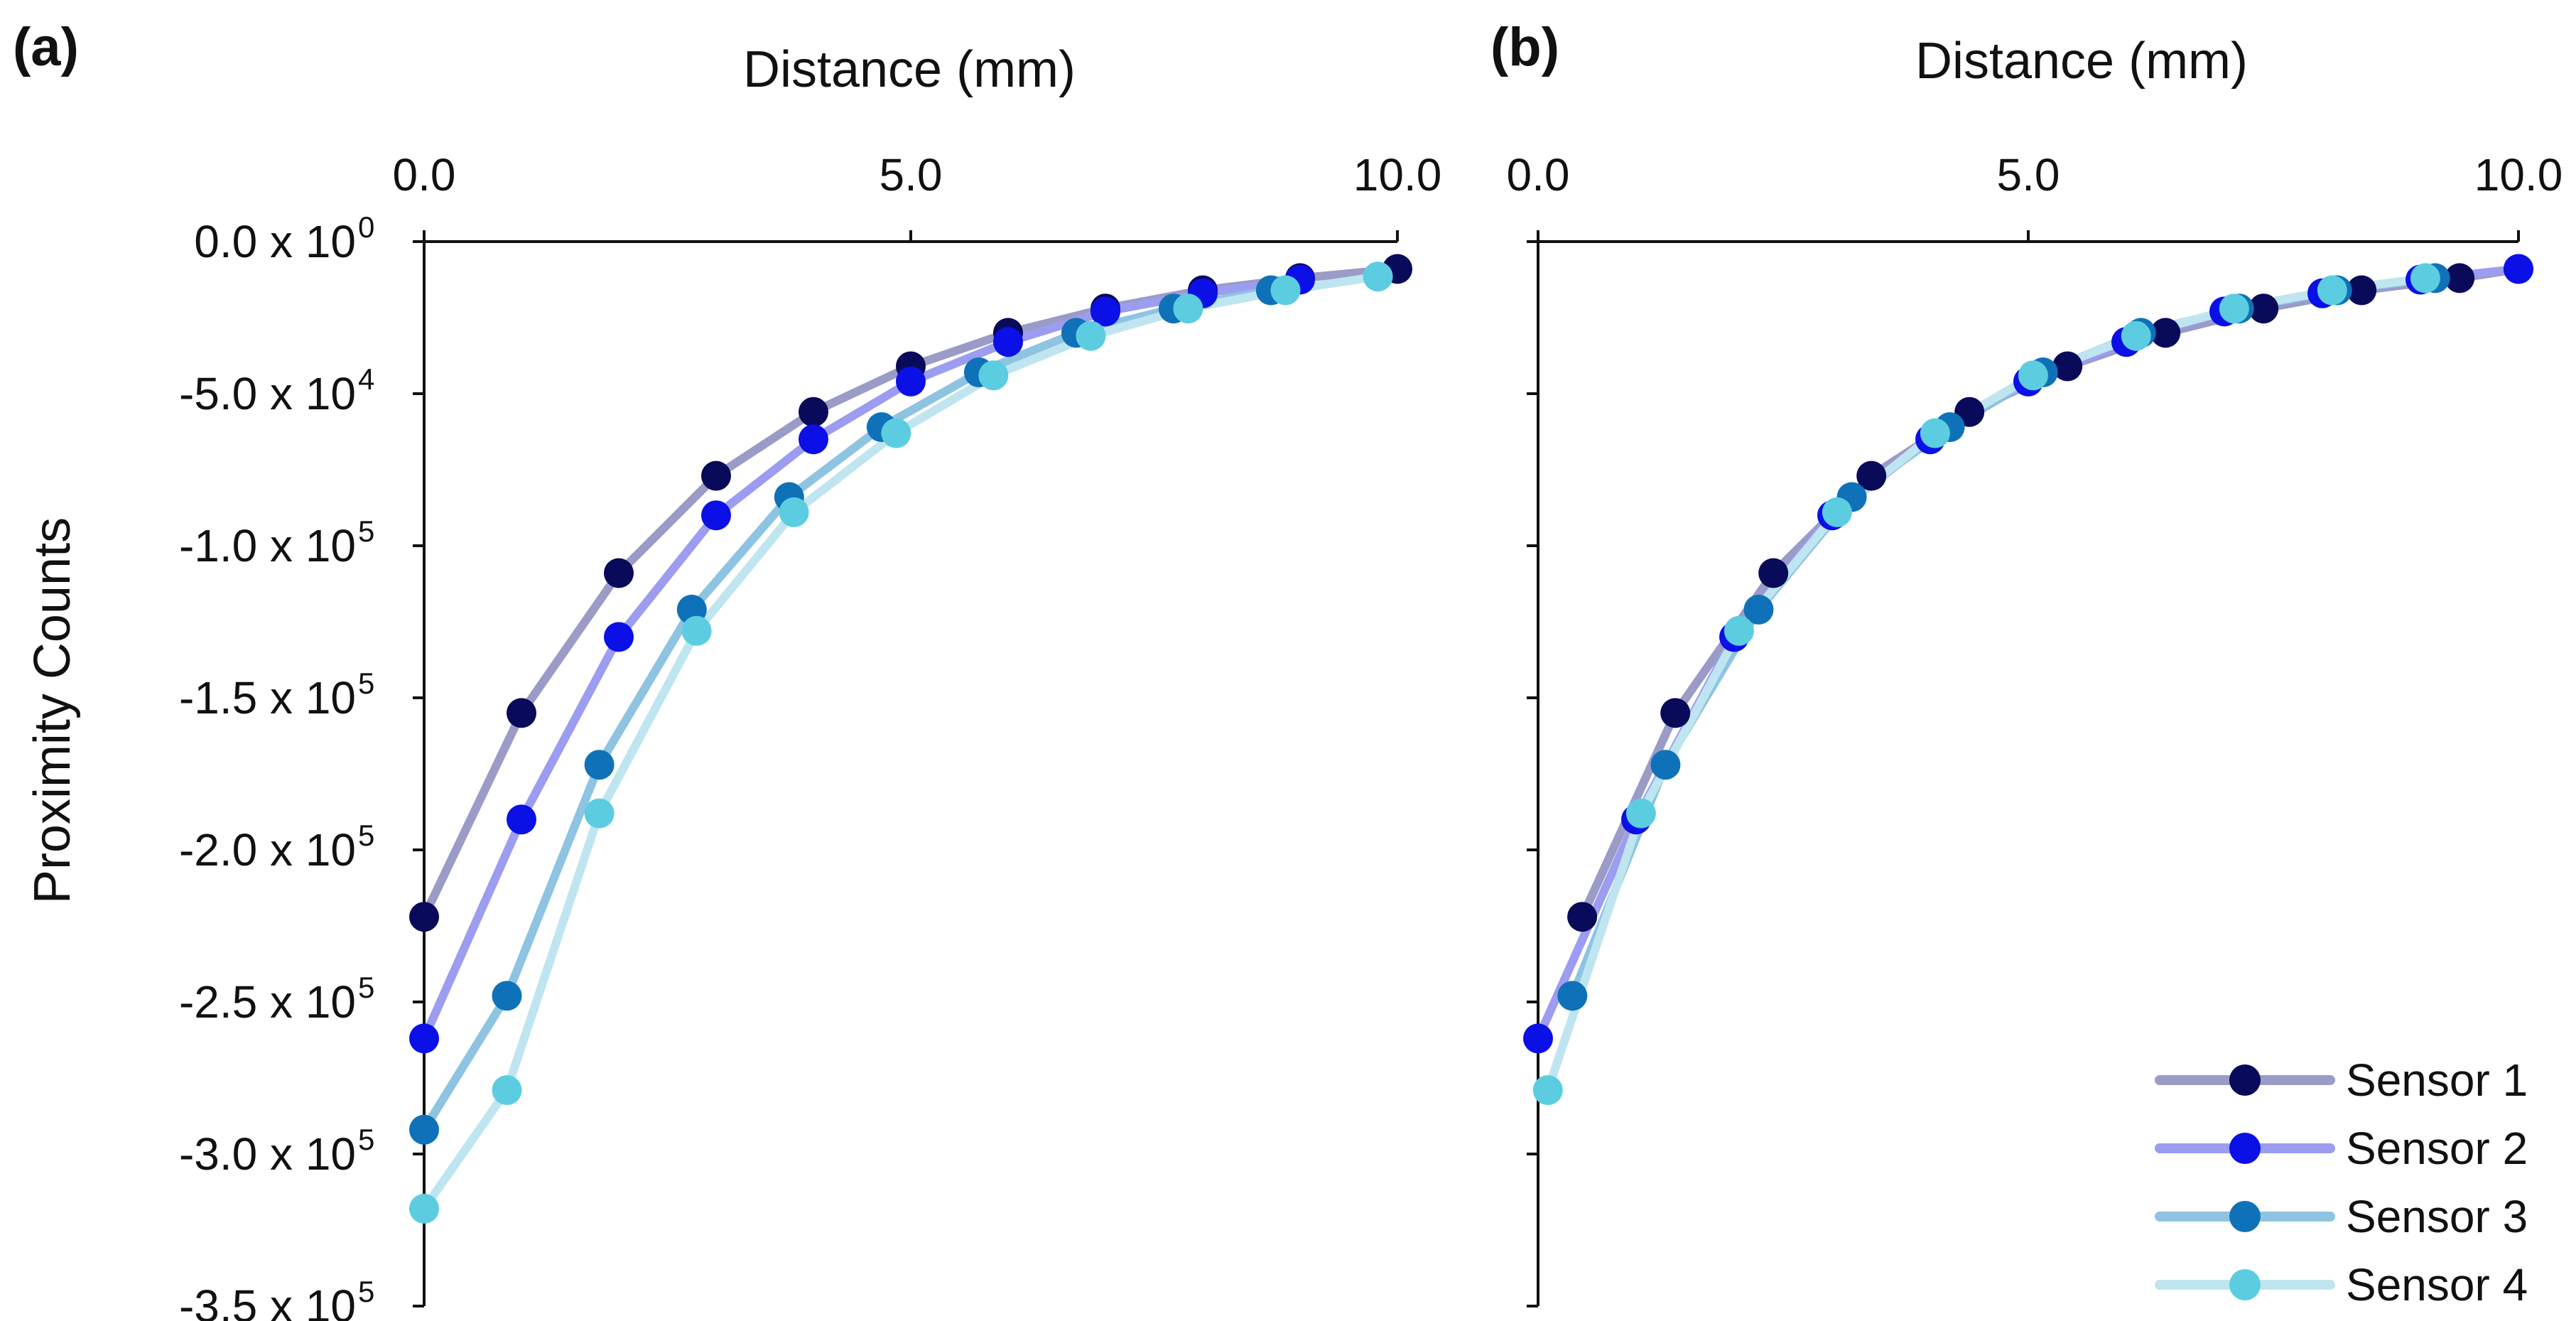  I want to click on y-tick-exponent: 4, so click(366, 379).